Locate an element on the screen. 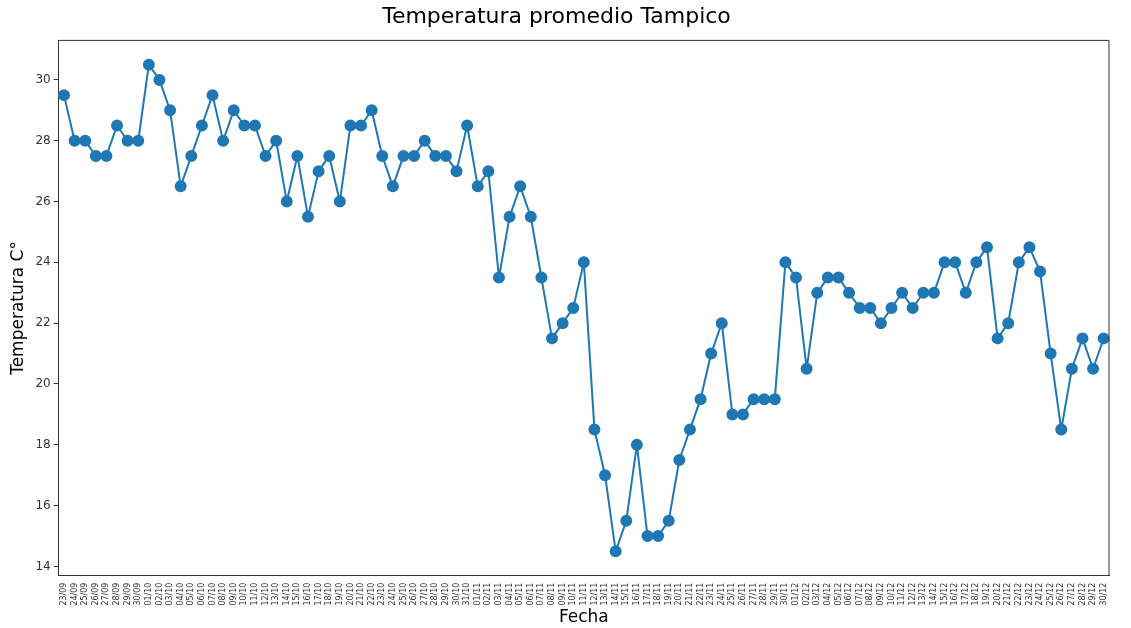 This screenshot has width=1131, height=628. x-tick-label: 23/10 is located at coordinates (382, 594).